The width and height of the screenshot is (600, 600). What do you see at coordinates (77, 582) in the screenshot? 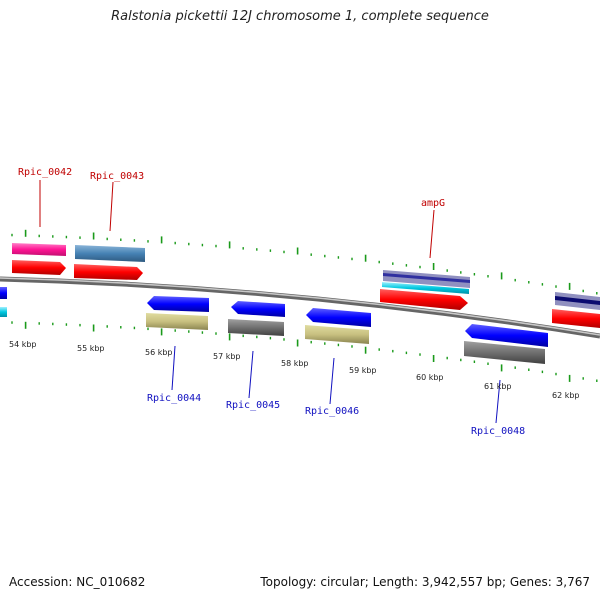
I see `accession-text: Accession: NC_010682` at bounding box center [77, 582].